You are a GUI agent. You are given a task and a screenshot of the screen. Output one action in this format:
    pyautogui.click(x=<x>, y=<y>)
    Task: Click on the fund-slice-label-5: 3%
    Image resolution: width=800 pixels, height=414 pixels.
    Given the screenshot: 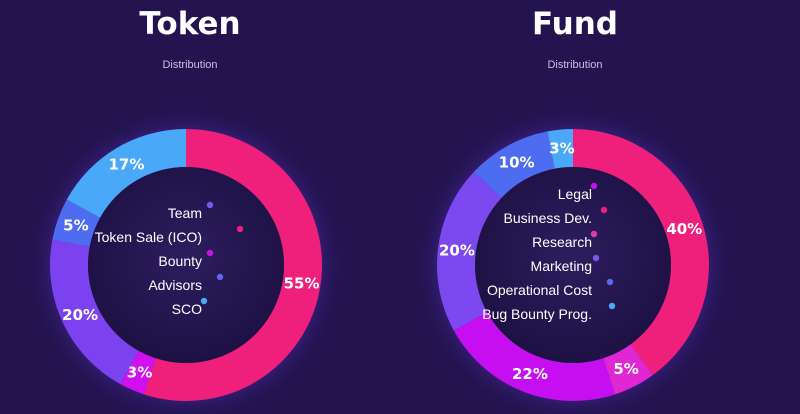 What is the action you would take?
    pyautogui.click(x=561, y=149)
    